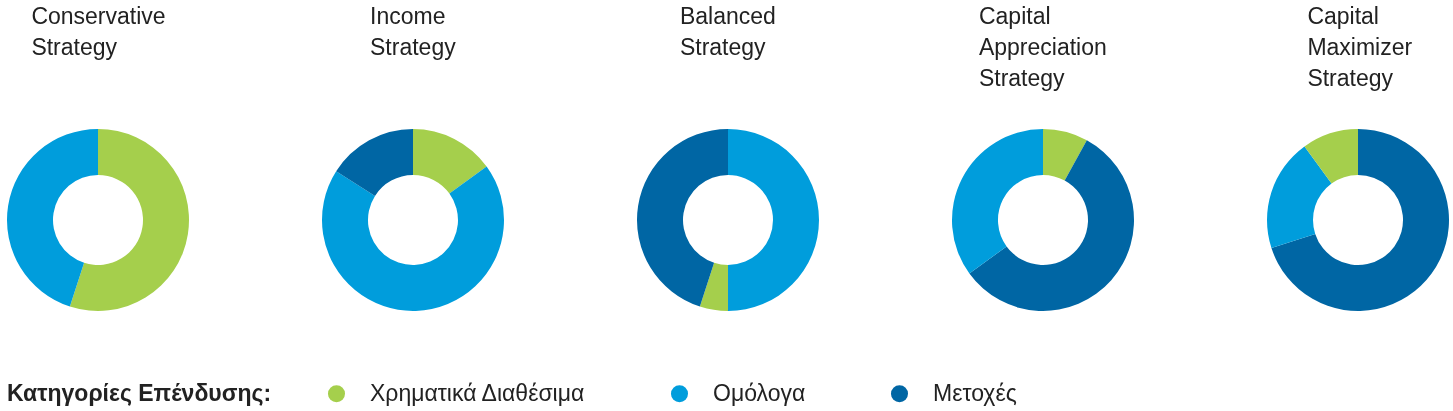 The height and width of the screenshot is (411, 1453). What do you see at coordinates (759, 392) in the screenshot?
I see `legend-label: Ομόλογα` at bounding box center [759, 392].